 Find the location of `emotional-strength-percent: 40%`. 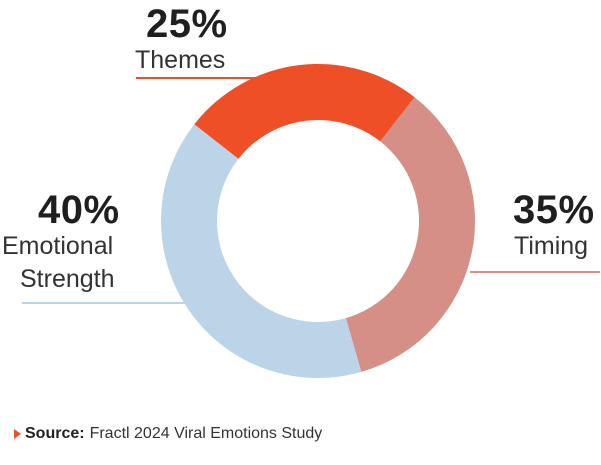

emotional-strength-percent: 40% is located at coordinates (79, 210).